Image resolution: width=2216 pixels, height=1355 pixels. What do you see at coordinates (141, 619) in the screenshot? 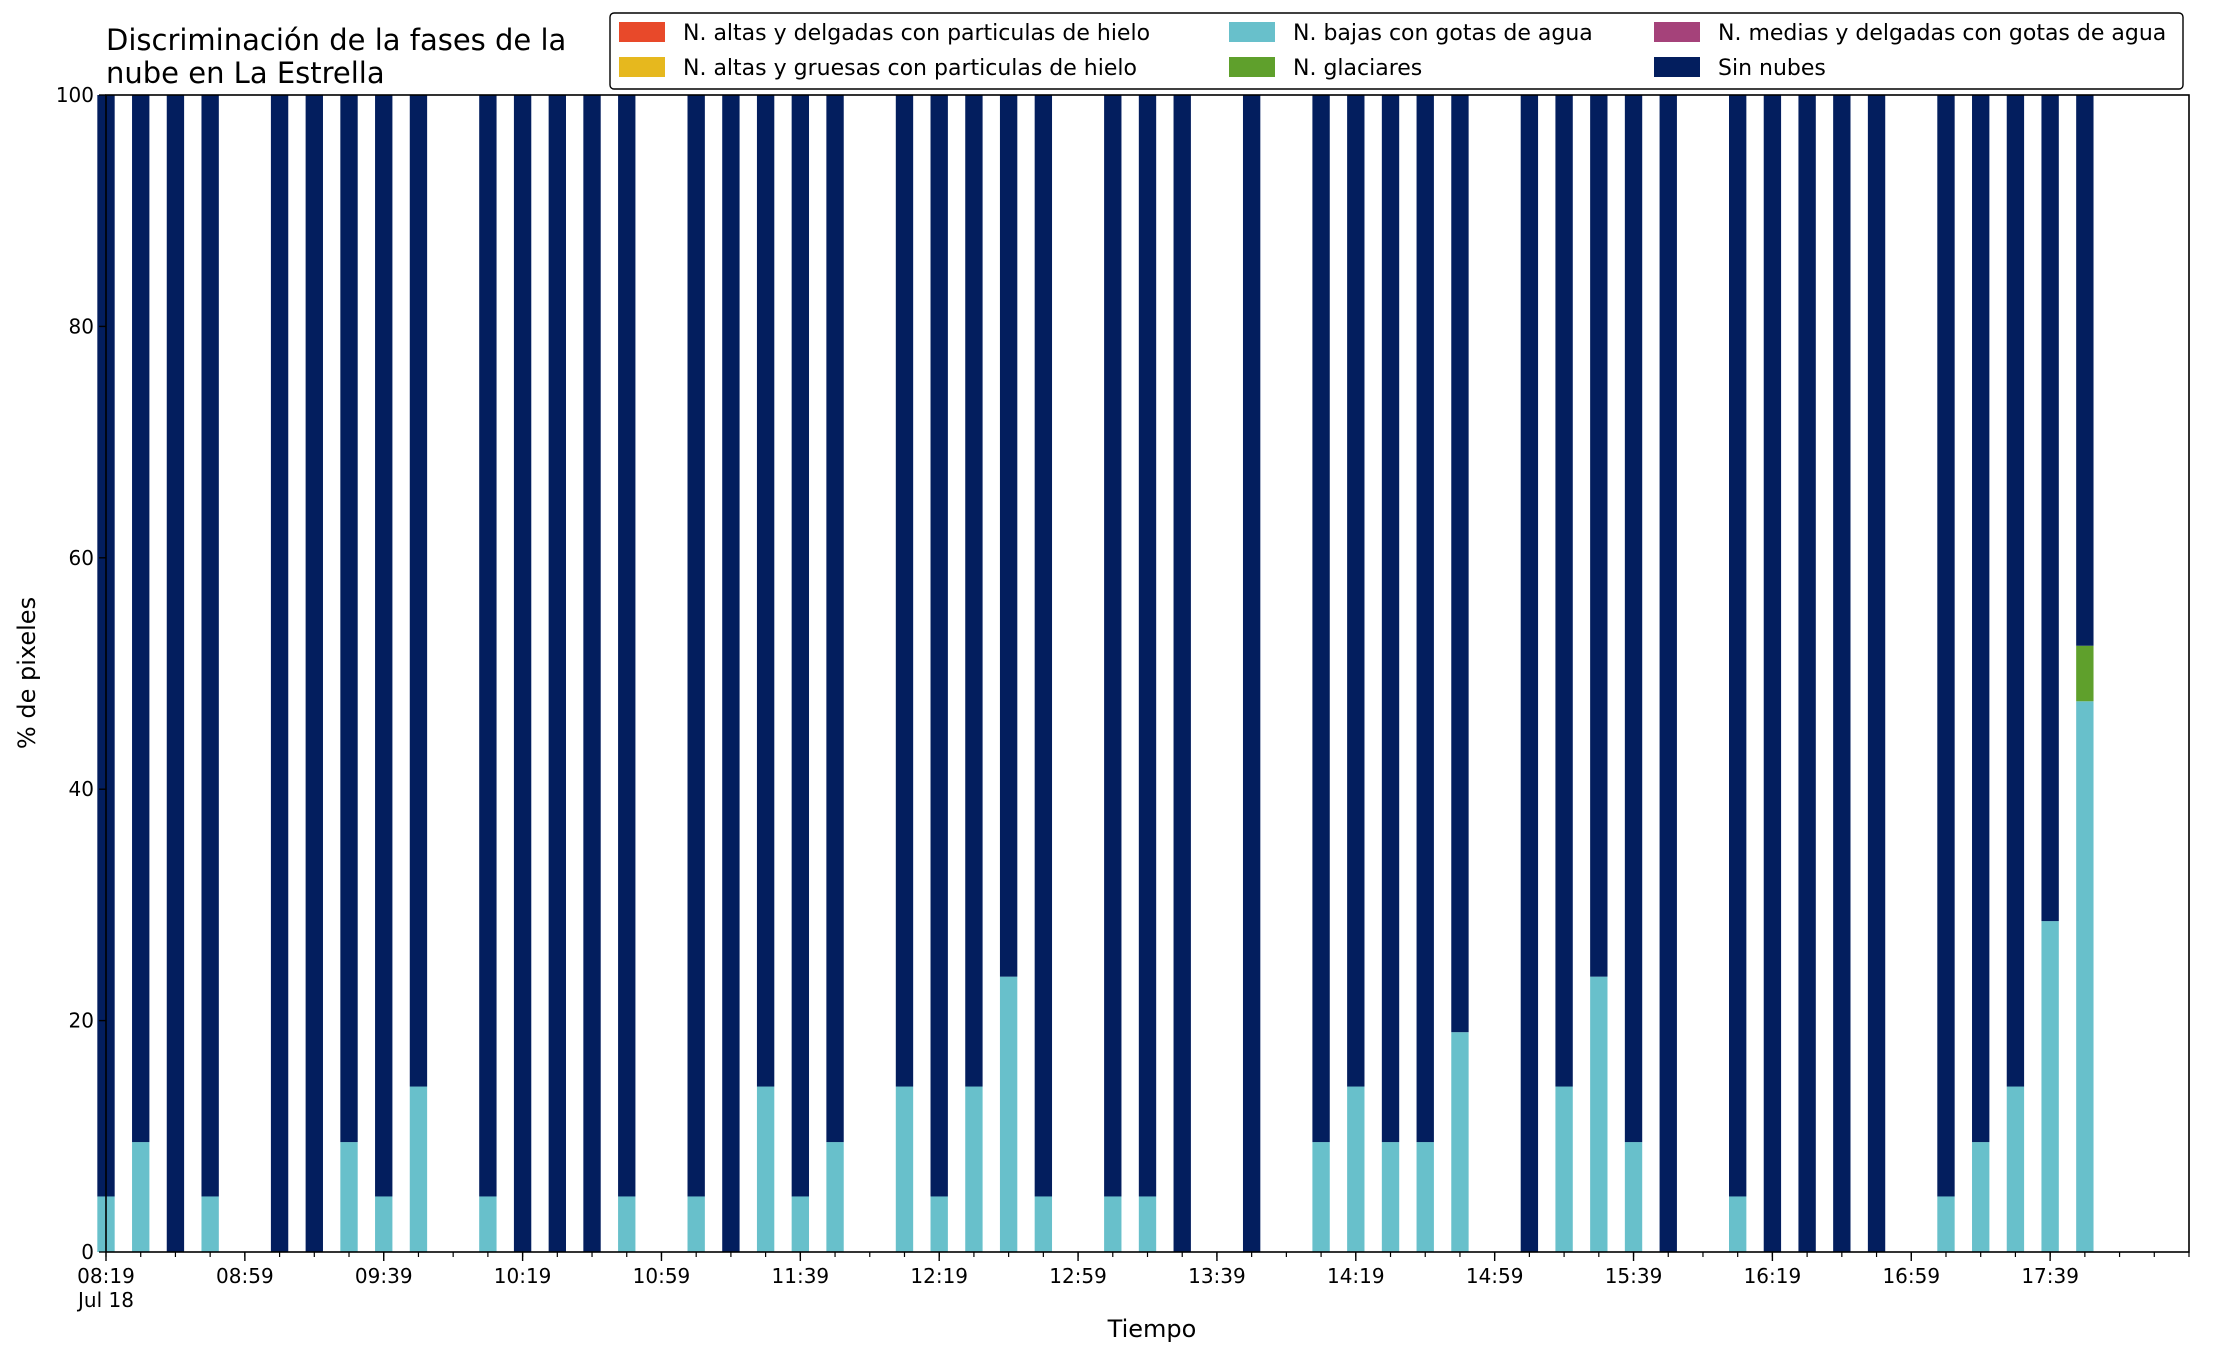
I see `bar-segment-0829-s5` at bounding box center [141, 619].